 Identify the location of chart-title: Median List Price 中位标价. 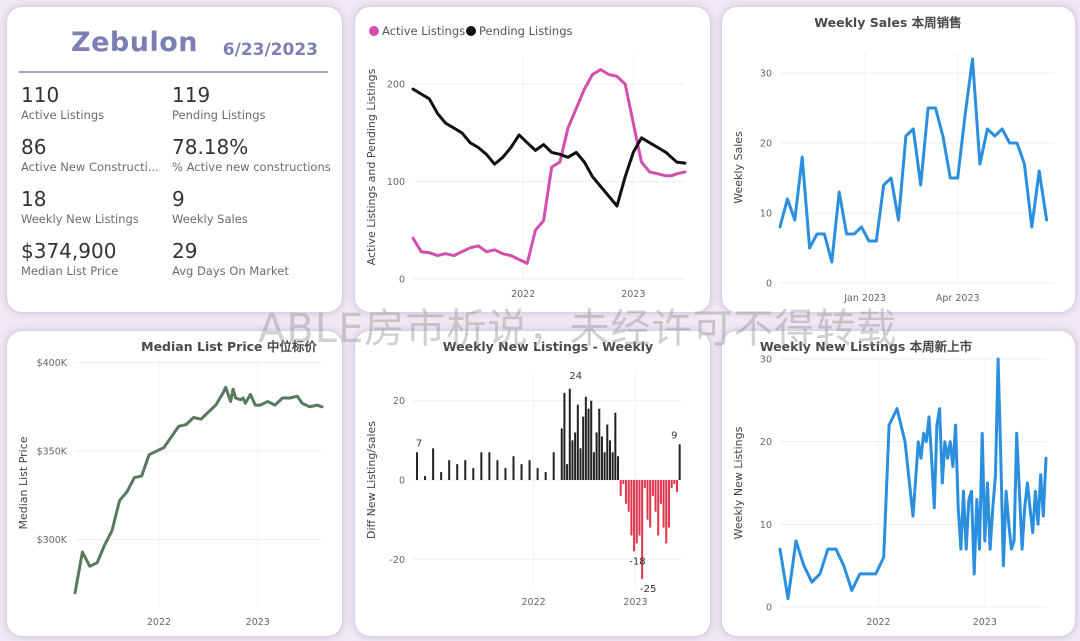
(229, 346).